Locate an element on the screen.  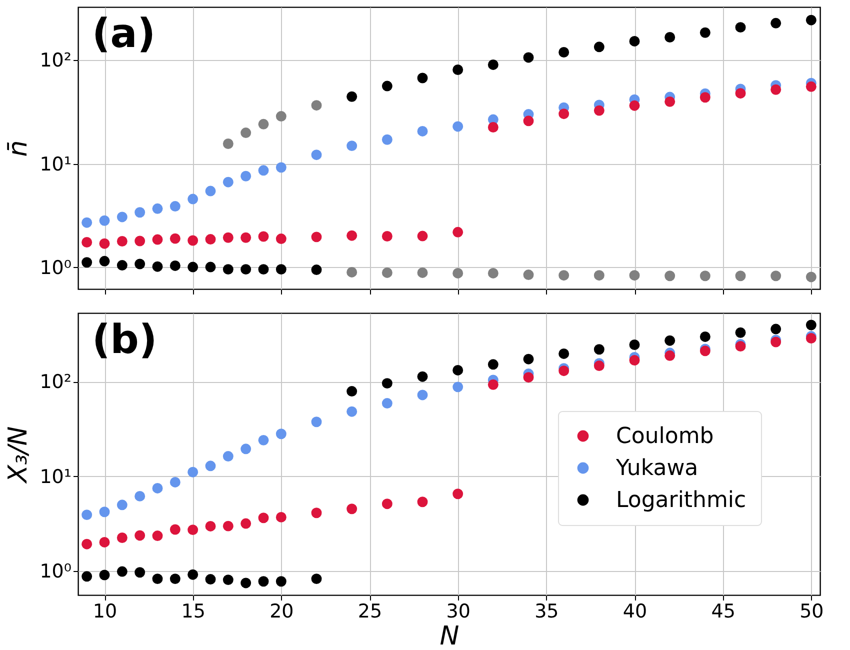
annotation: (a) is located at coordinates (124, 34).